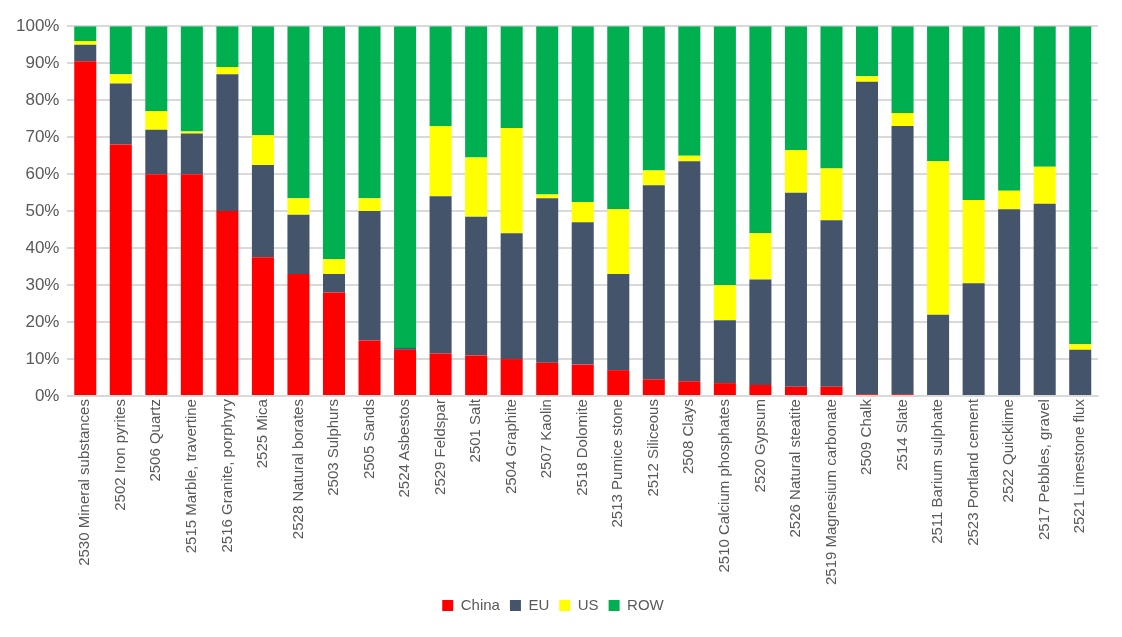 Image resolution: width=1122 pixels, height=637 pixels. Describe the element at coordinates (724, 486) in the screenshot. I see `x-tick-label: 2510 Calcium phosphates` at that location.